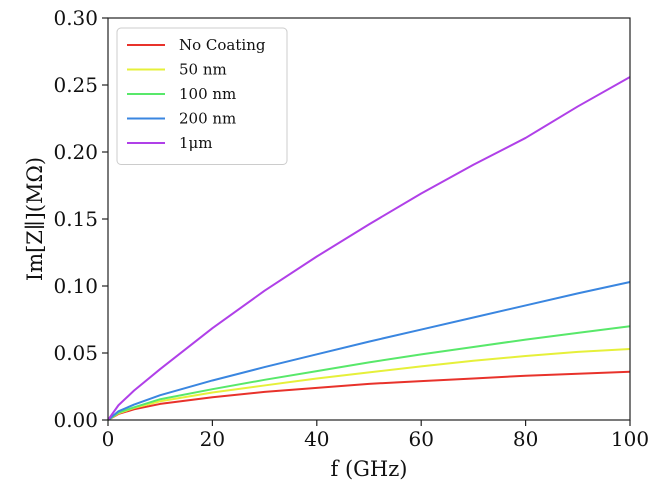 The image size is (652, 485). What do you see at coordinates (75, 420) in the screenshot?
I see `y-tick-label: 0.00` at bounding box center [75, 420].